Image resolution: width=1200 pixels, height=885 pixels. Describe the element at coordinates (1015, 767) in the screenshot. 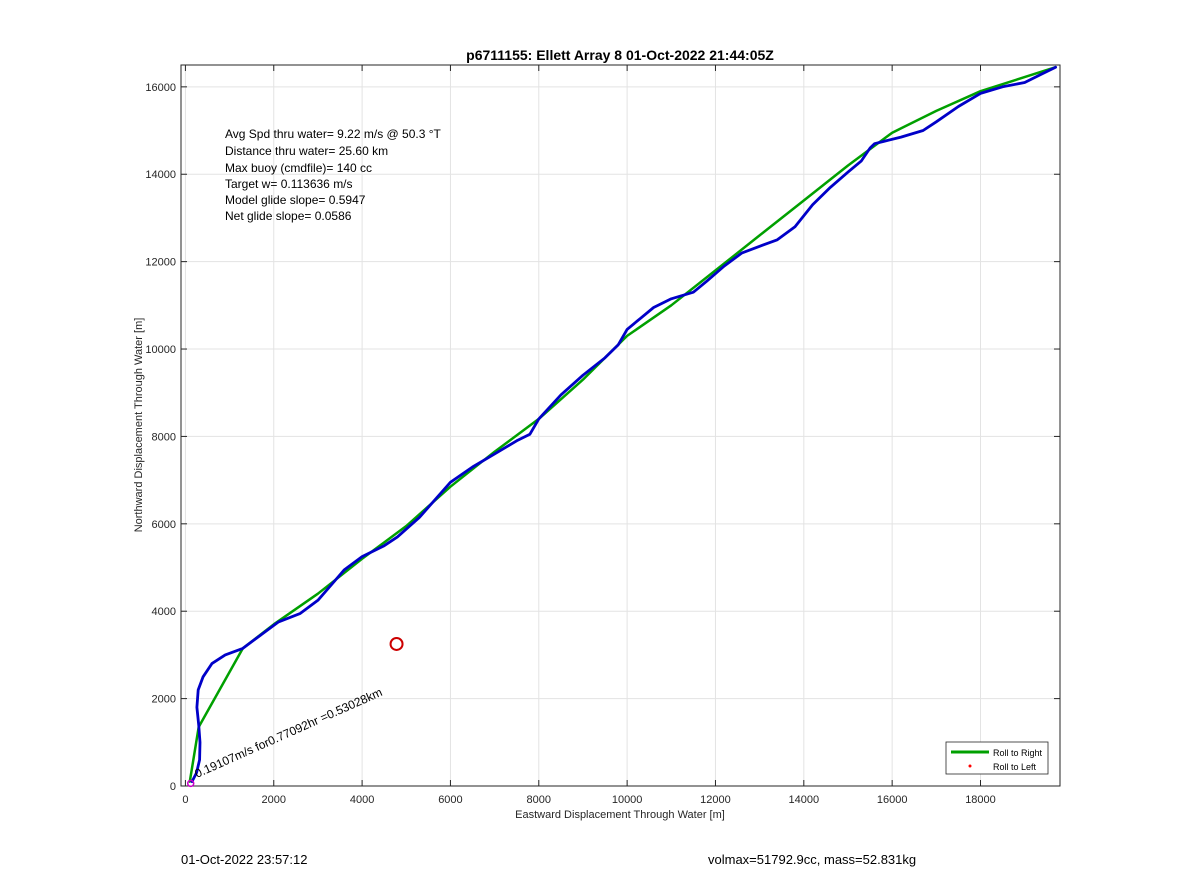

I see `legend-label-left: Roll to Left` at that location.